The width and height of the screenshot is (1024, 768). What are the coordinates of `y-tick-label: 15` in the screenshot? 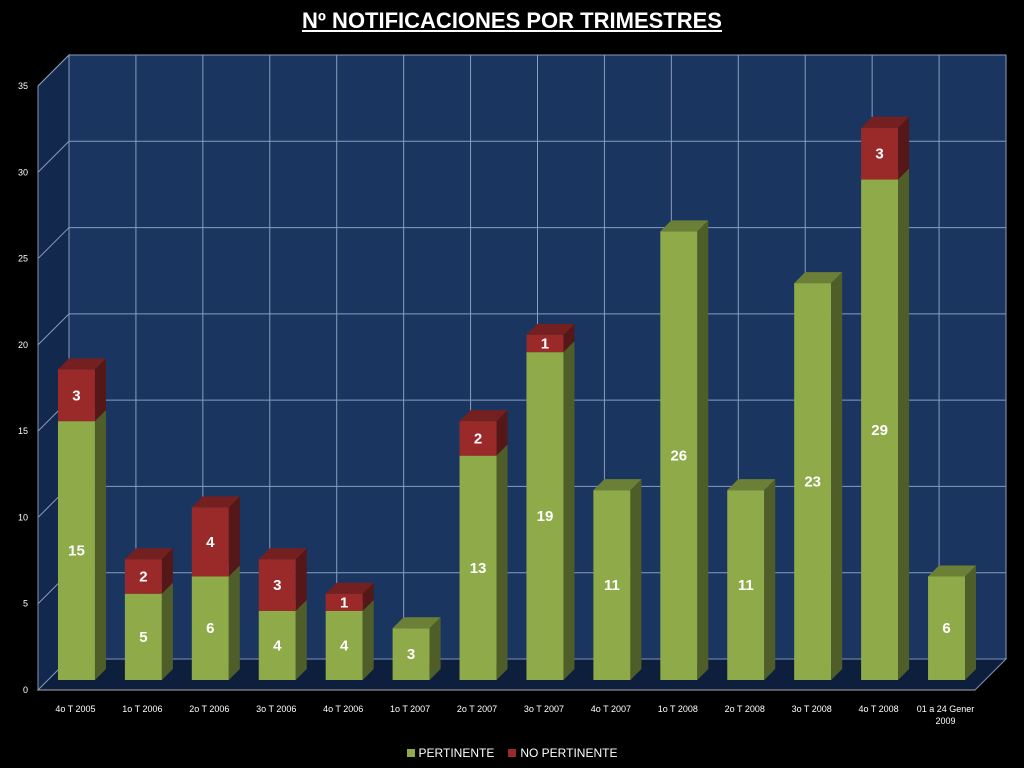 It's located at (23, 431).